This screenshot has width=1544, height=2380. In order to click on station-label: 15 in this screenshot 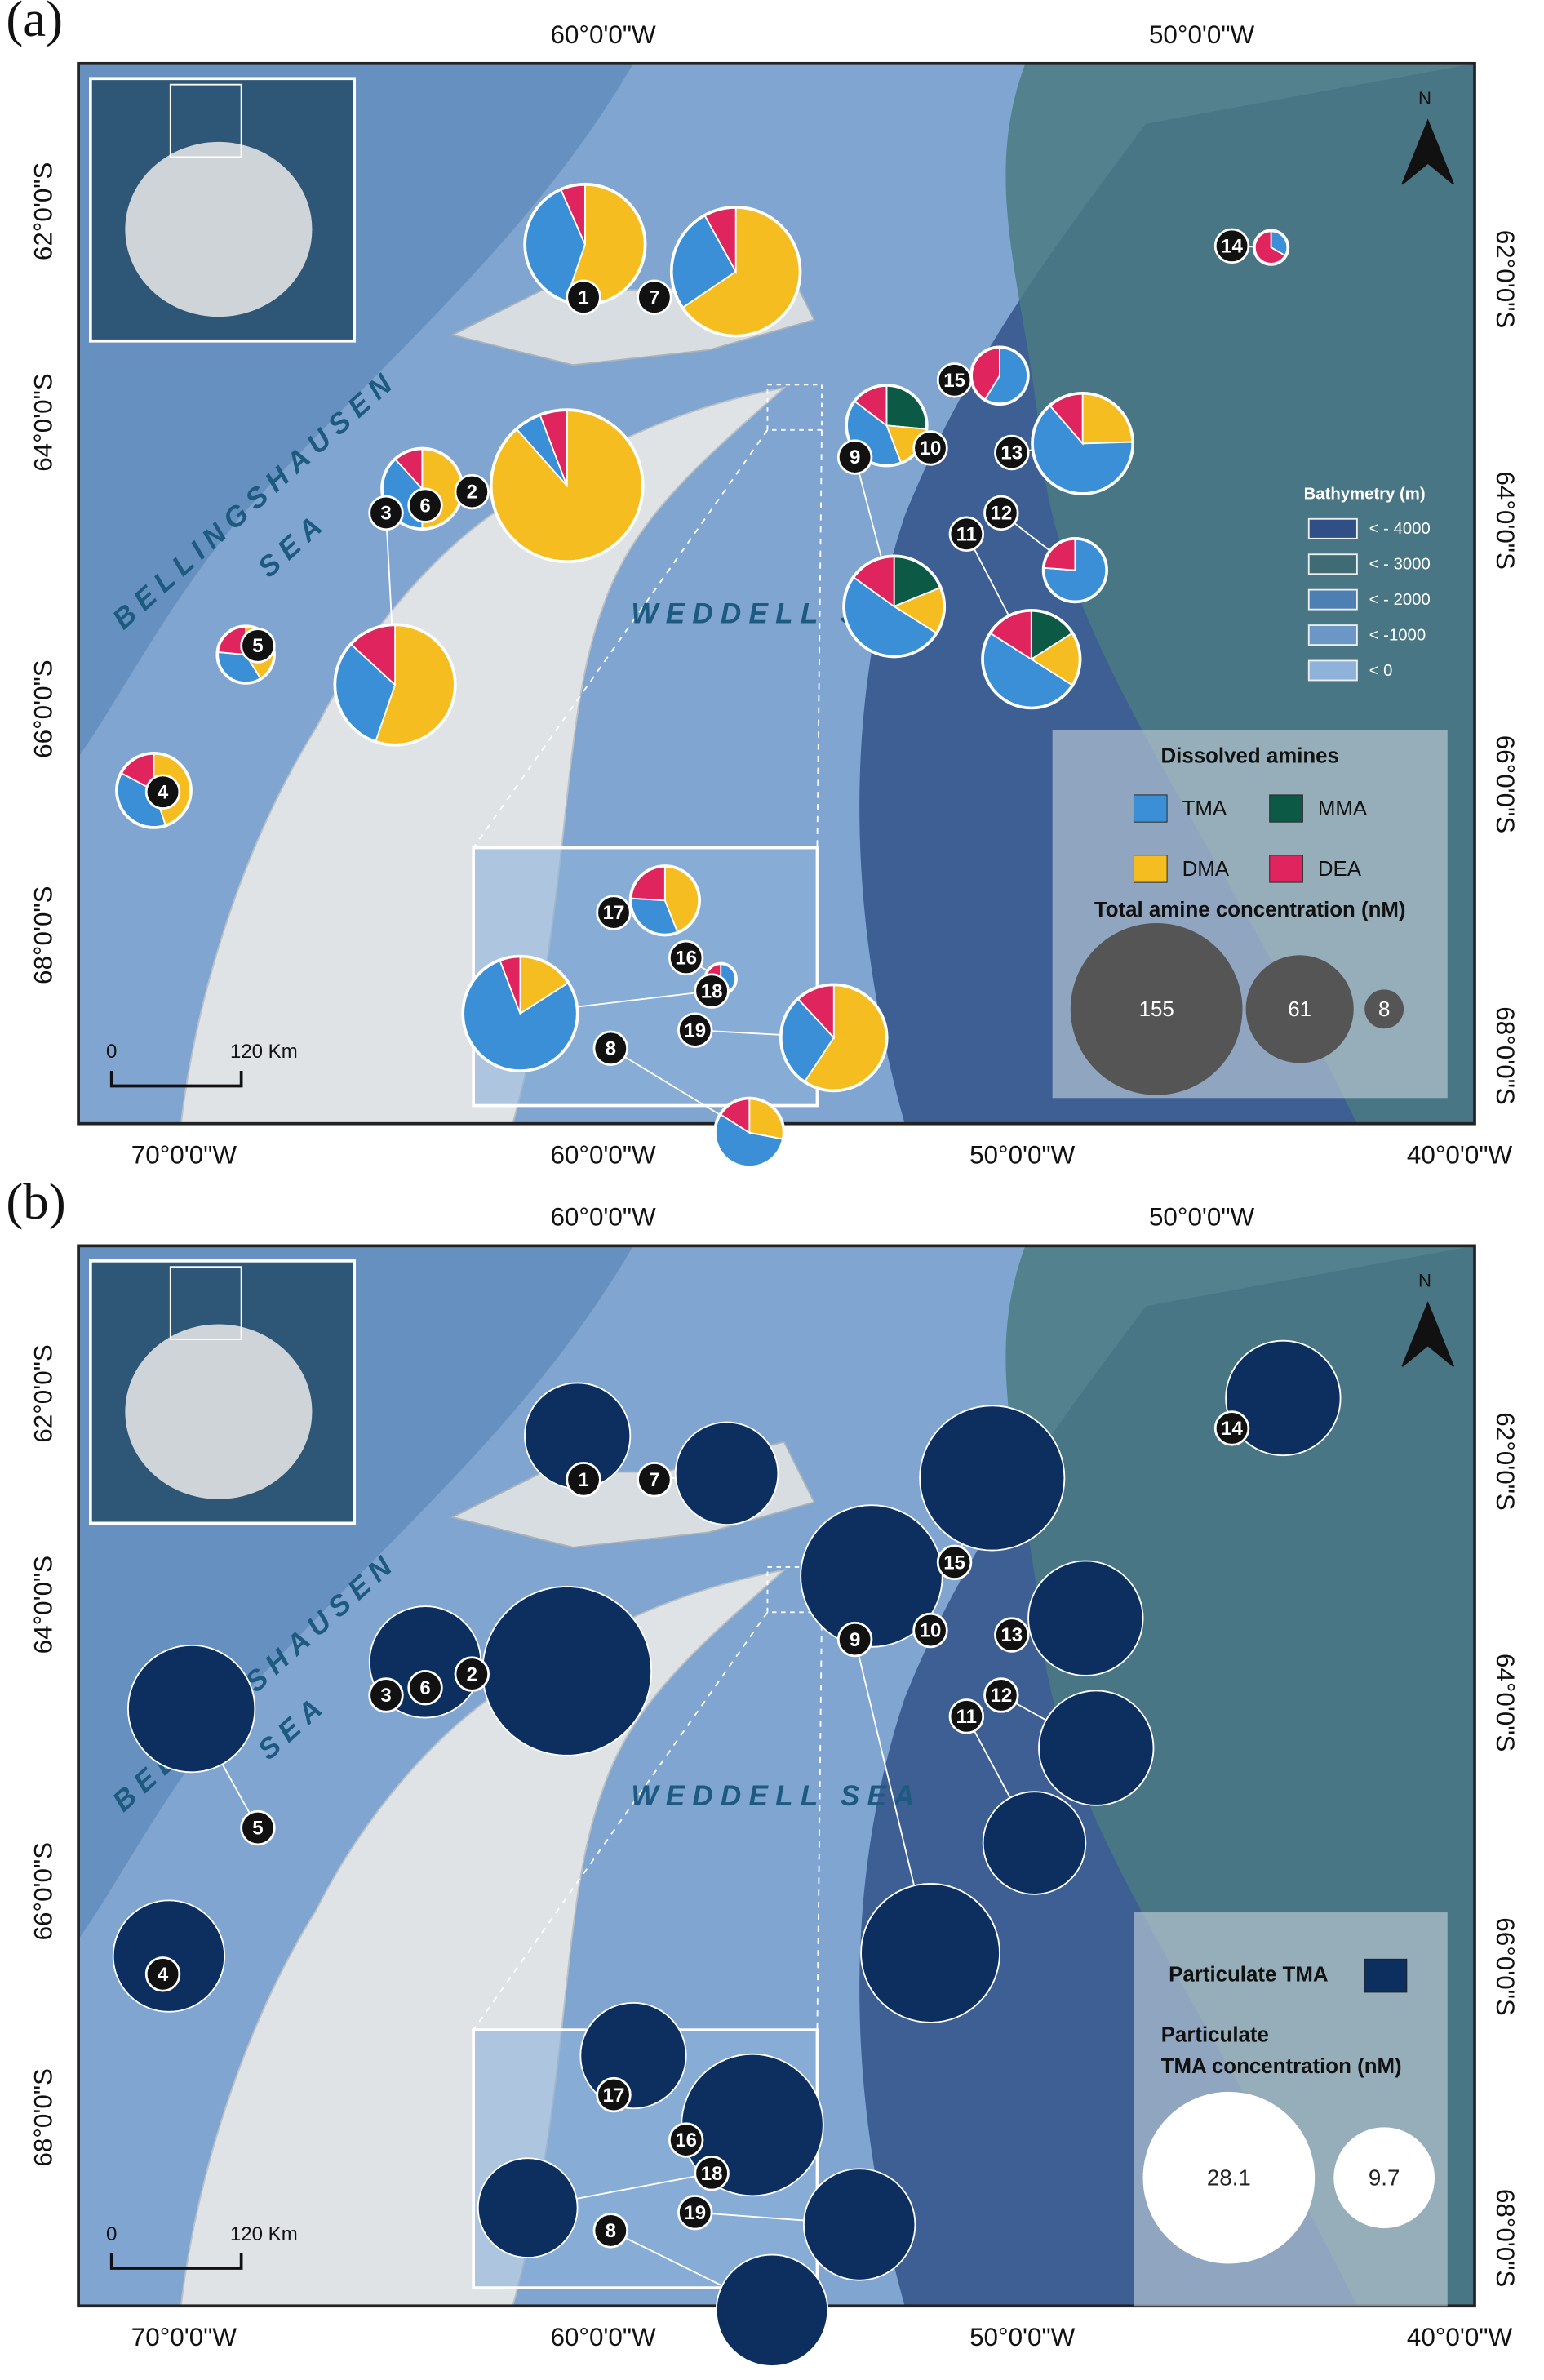, I will do `click(954, 381)`.